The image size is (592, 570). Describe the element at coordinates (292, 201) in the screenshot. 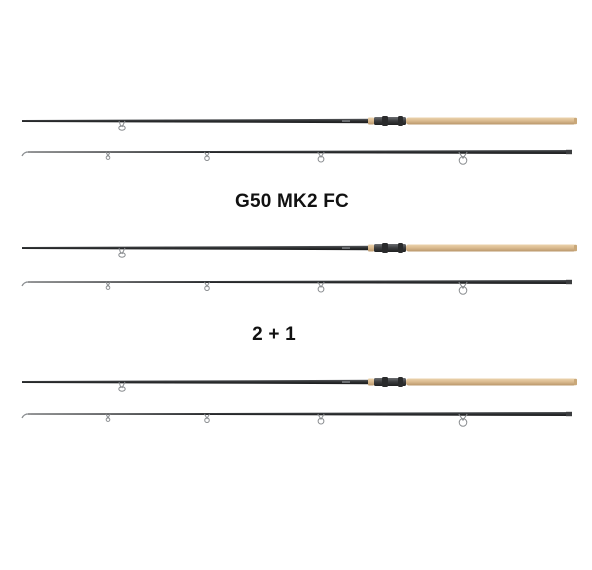

I see `model-name-label: G50 MK2 FC` at that location.